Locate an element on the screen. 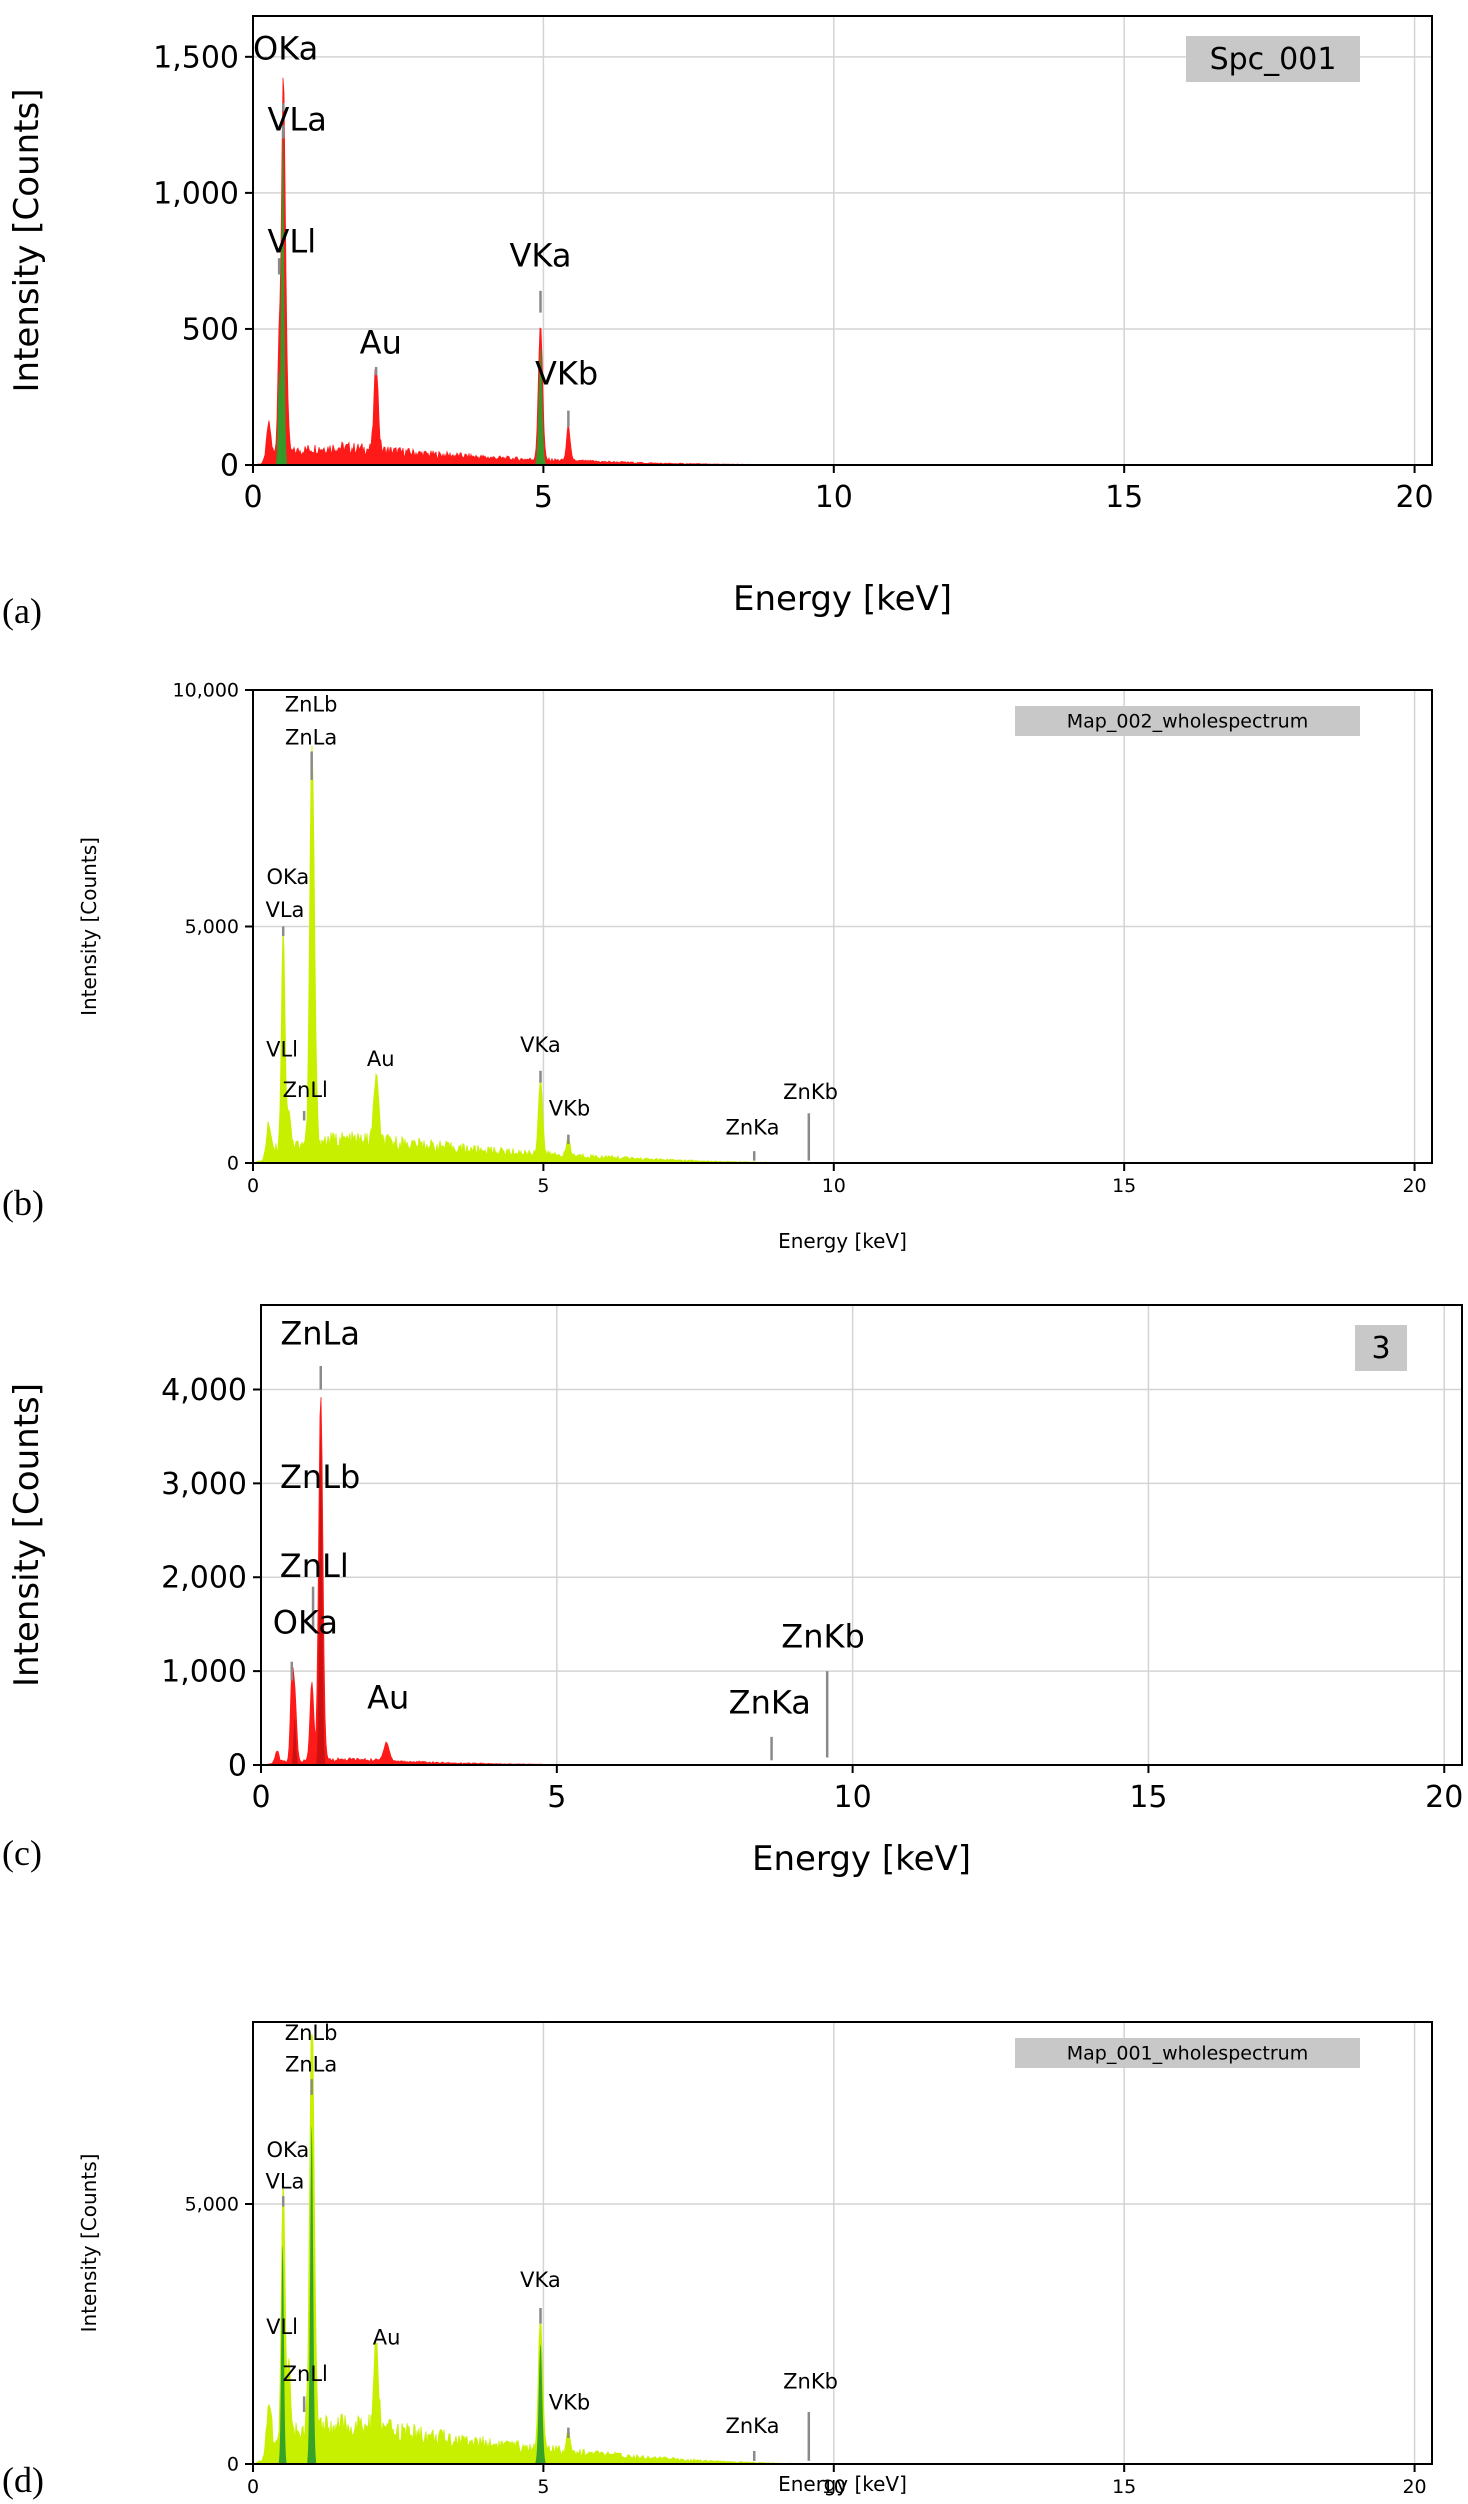 The image size is (1468, 2504). y-tick-label: 4,000 is located at coordinates (204, 1390).